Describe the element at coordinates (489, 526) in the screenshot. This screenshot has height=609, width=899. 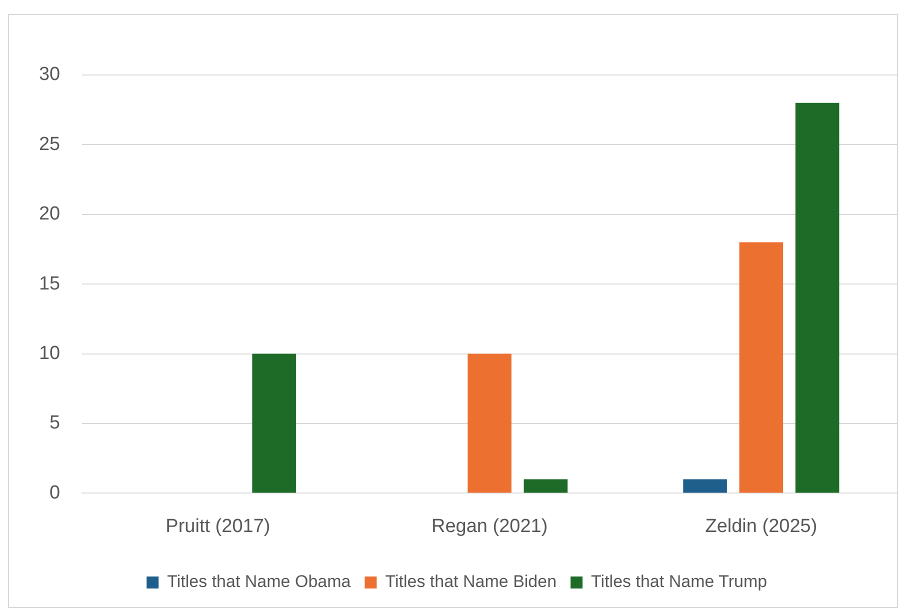
I see `x-tick-label: Regan (2021)` at that location.